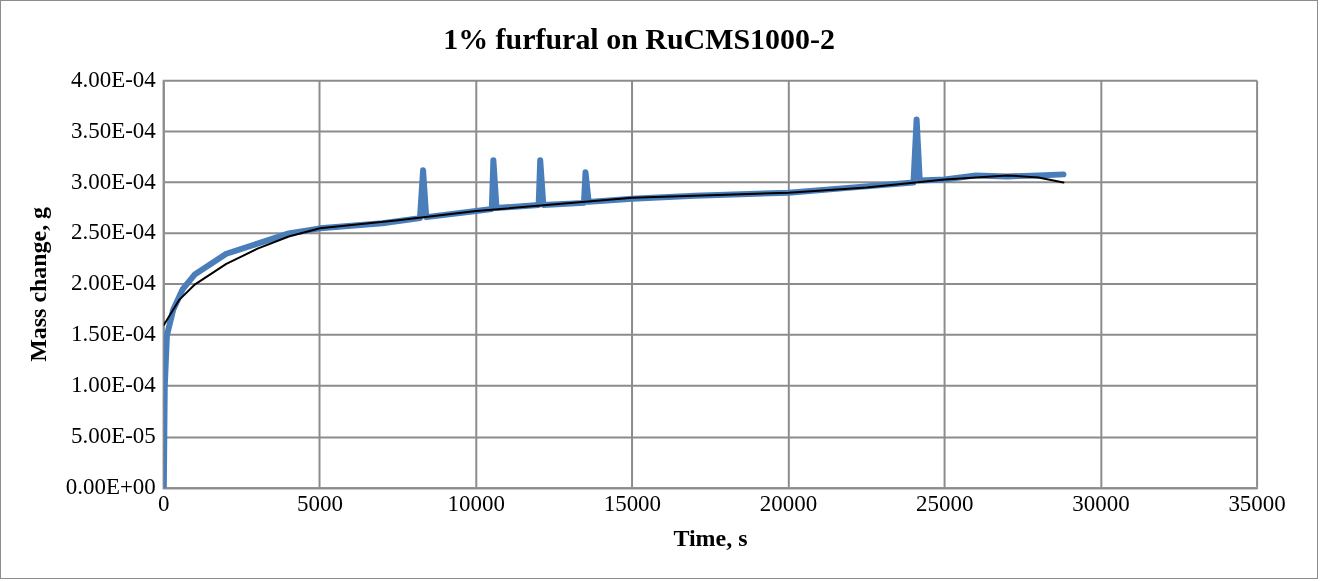 This screenshot has width=1320, height=581. Describe the element at coordinates (788, 503) in the screenshot. I see `x-tick-label: 20000` at that location.